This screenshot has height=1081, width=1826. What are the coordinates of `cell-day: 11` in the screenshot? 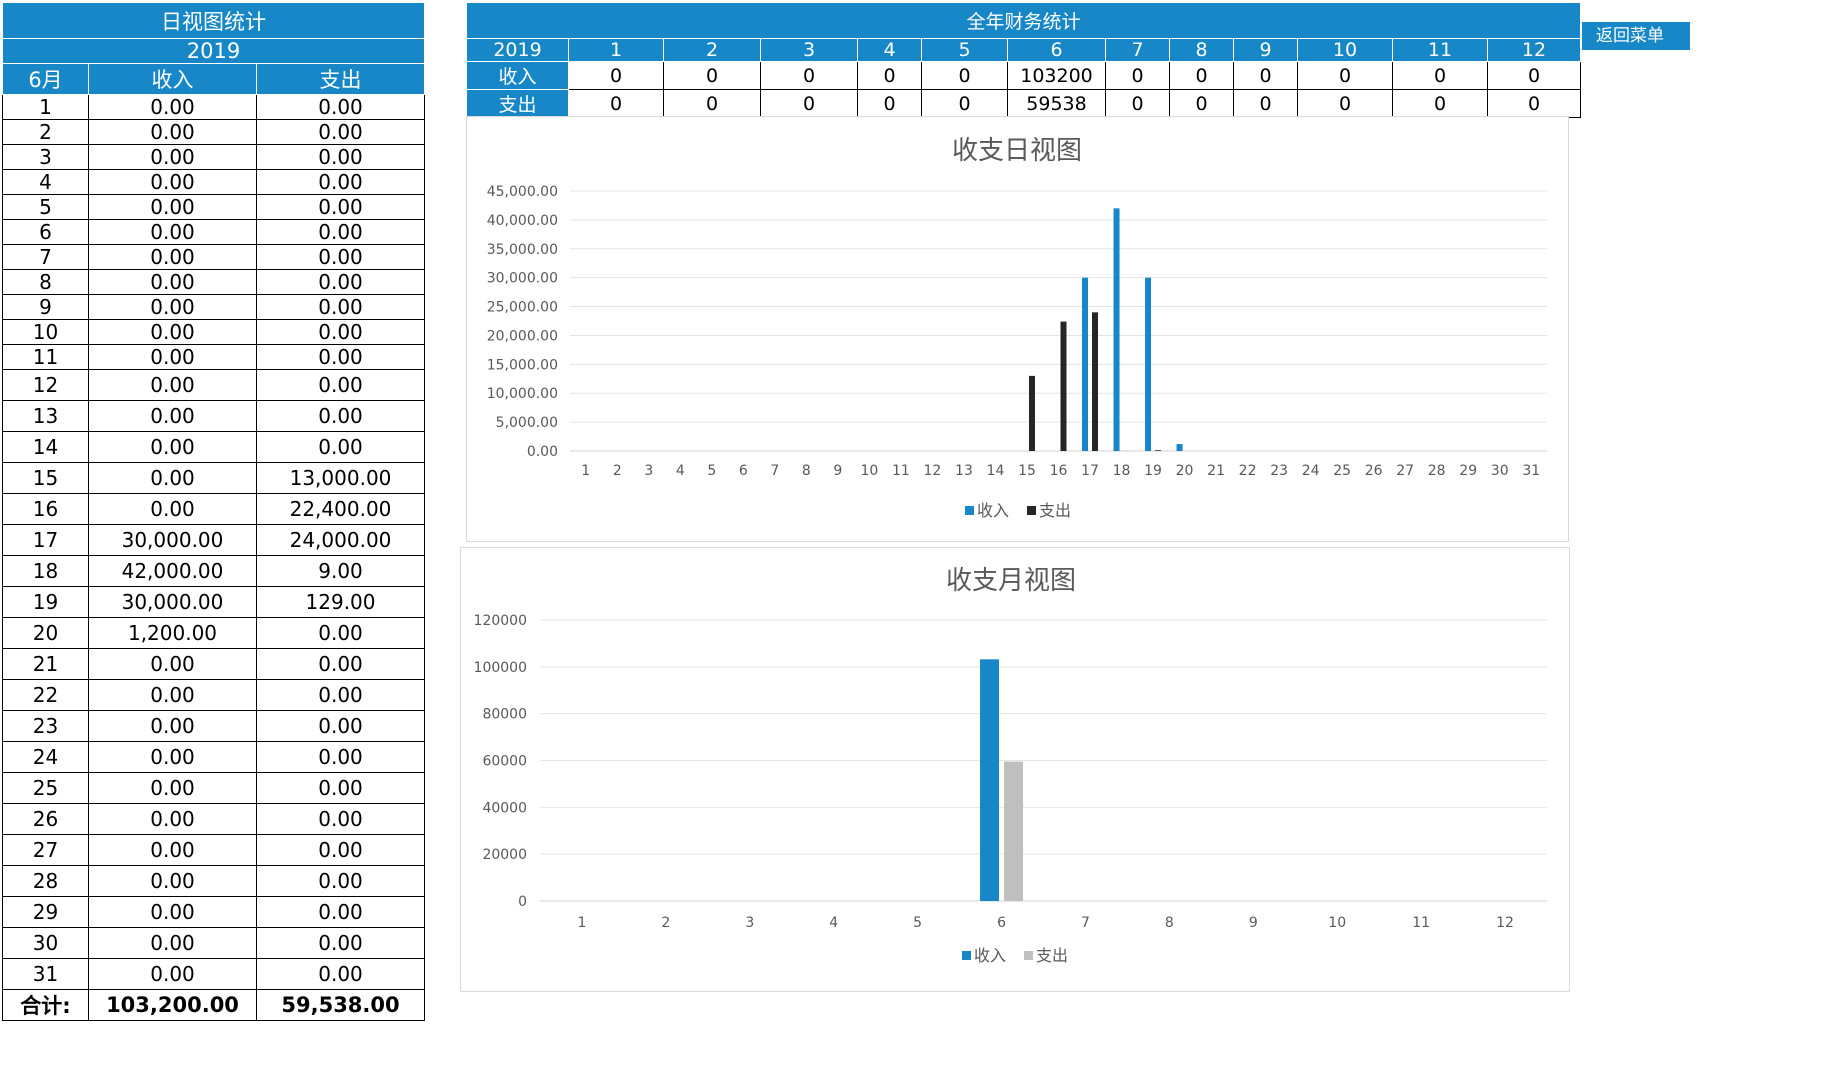 It's located at (45, 357).